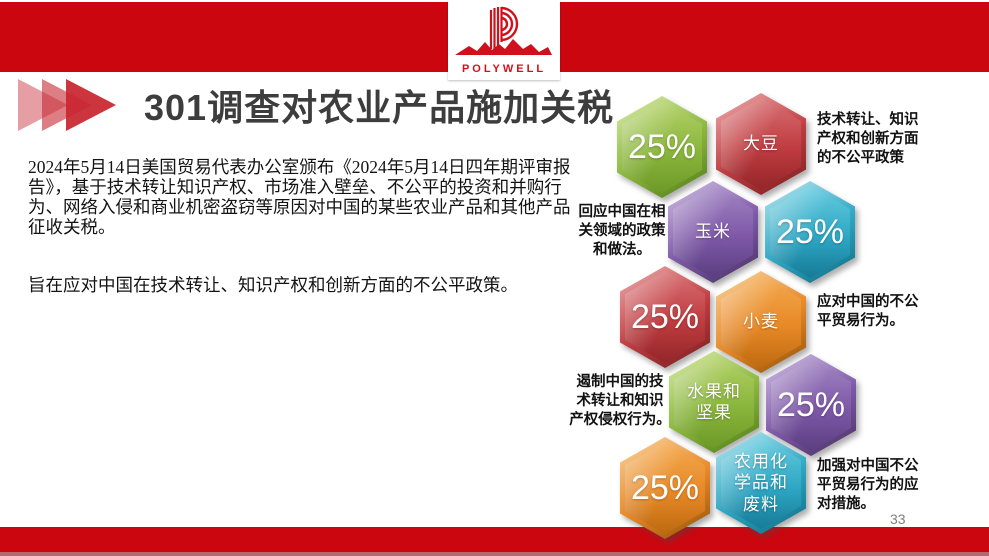 The width and height of the screenshot is (989, 556). Describe the element at coordinates (868, 311) in the screenshot. I see `note-unfair-trade: 应对中国的不公 平贸易行为。` at that location.